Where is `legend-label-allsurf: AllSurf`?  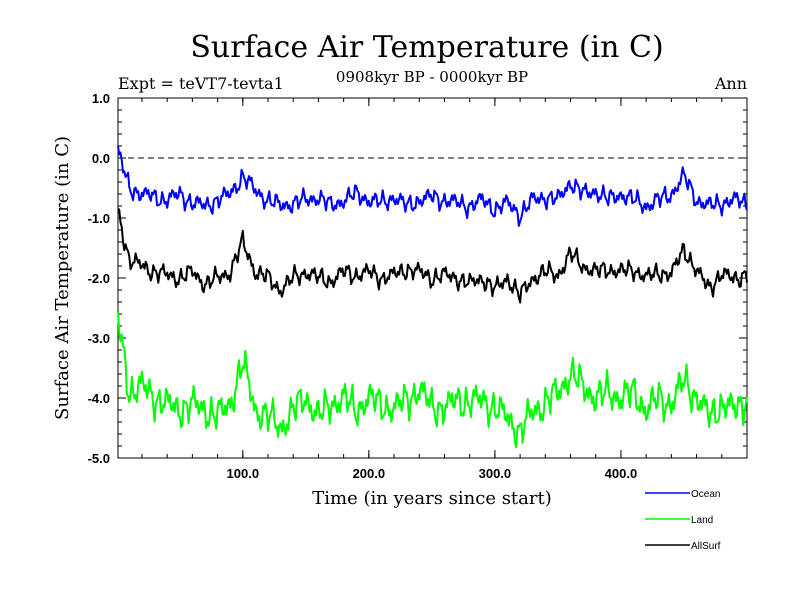
legend-label-allsurf: AllSurf is located at coordinates (706, 546).